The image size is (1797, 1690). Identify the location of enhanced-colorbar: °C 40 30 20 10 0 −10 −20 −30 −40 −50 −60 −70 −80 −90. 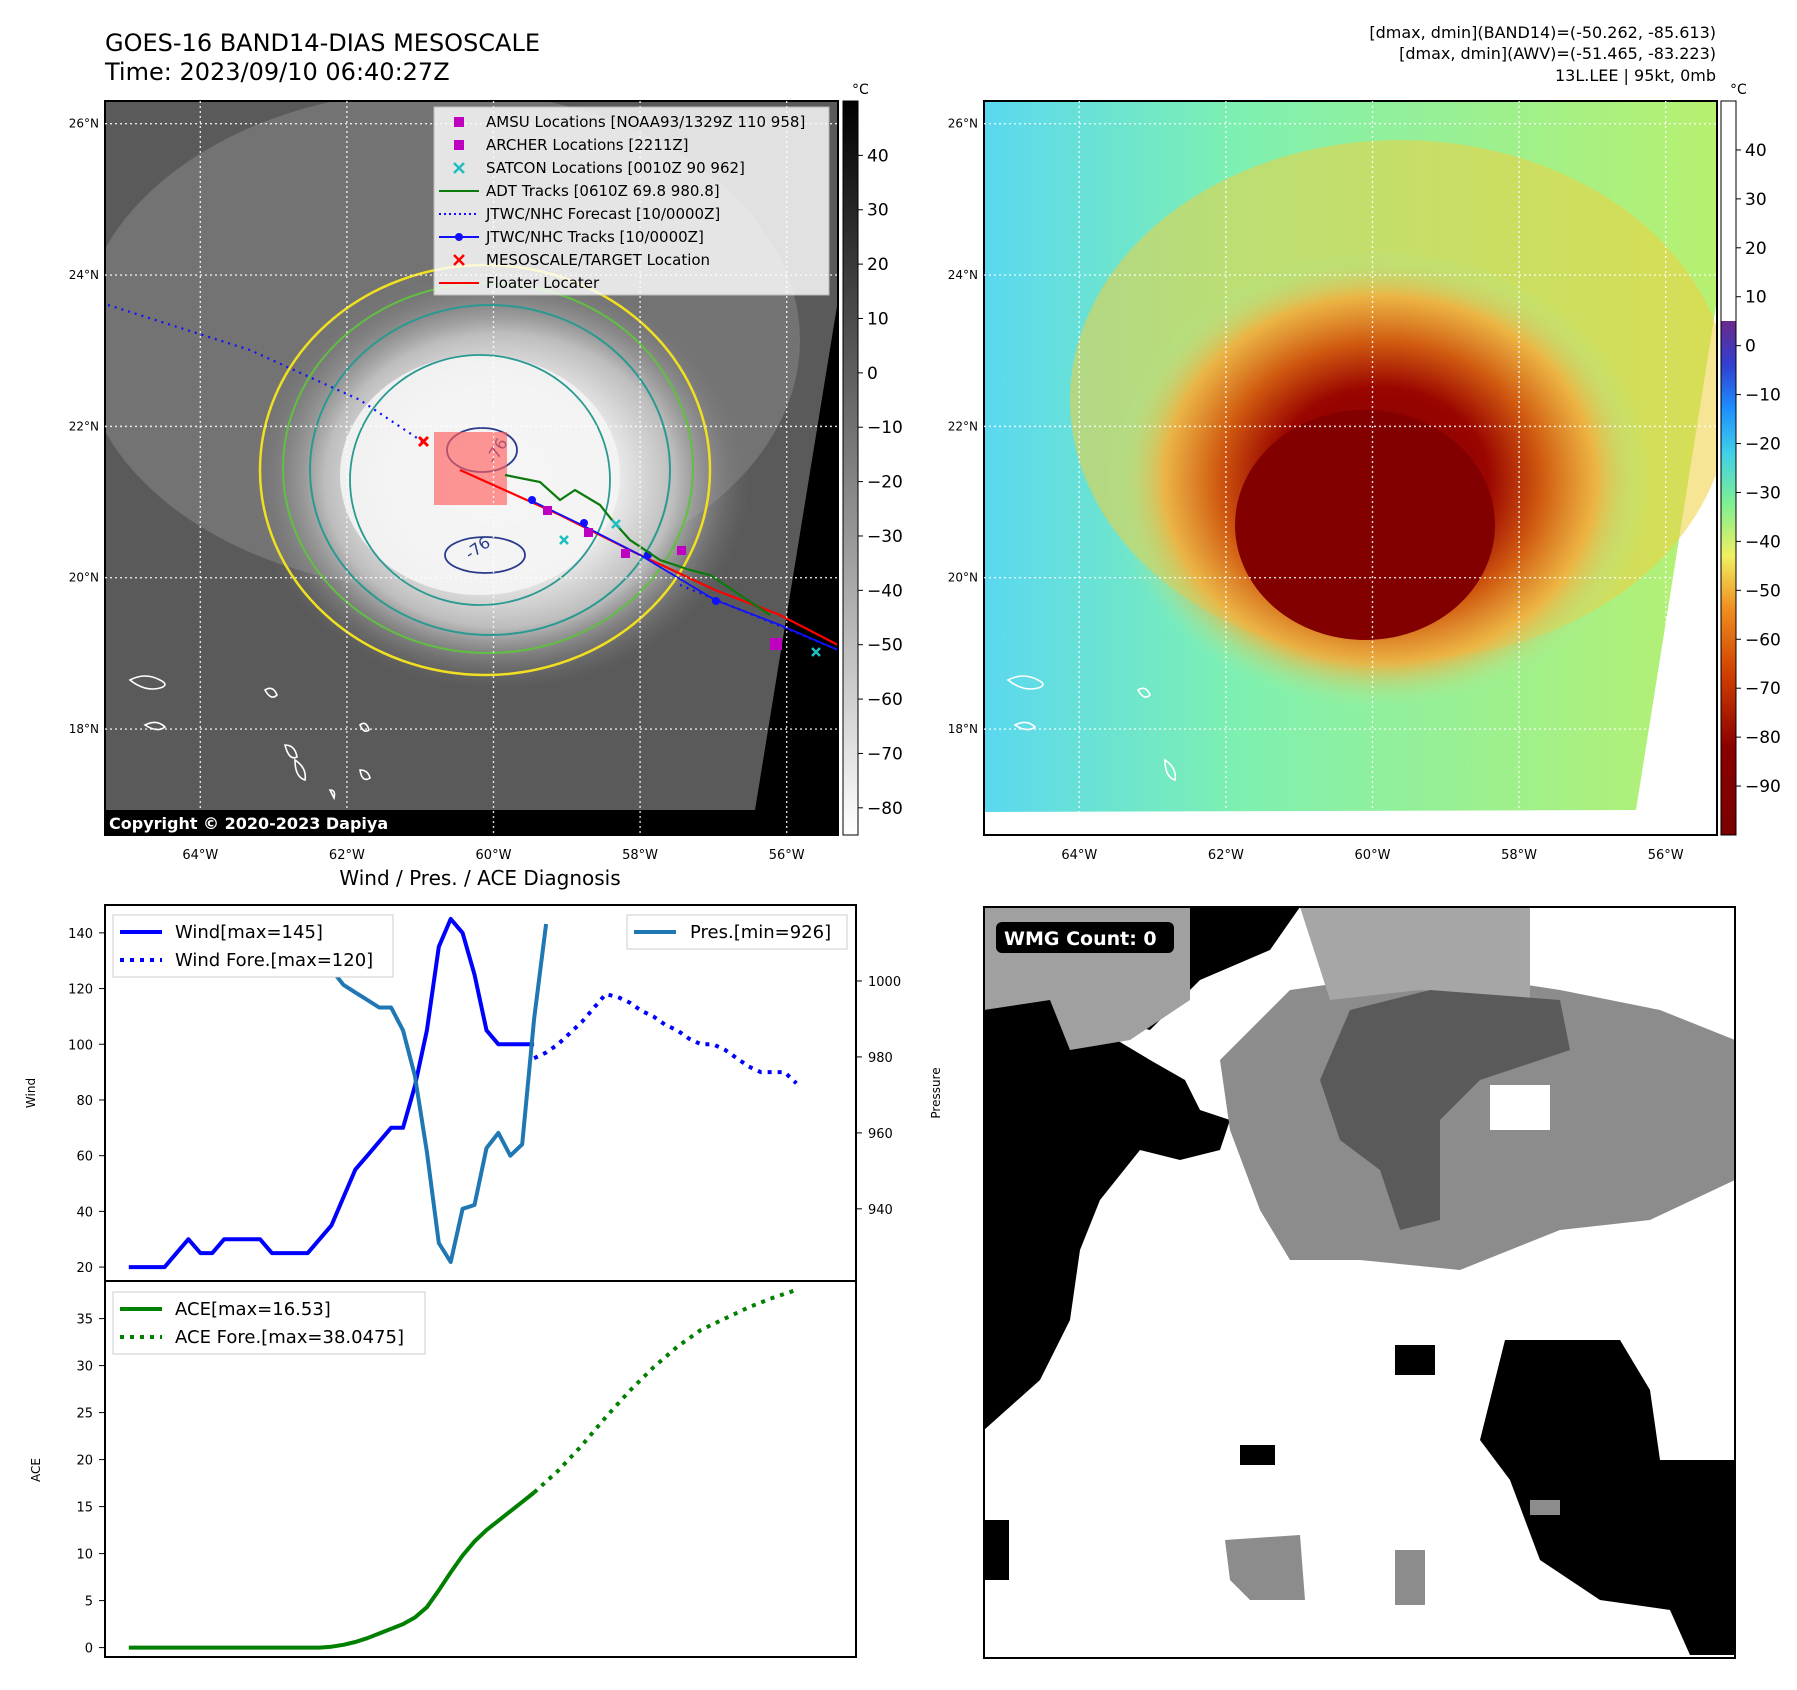
(1750, 459).